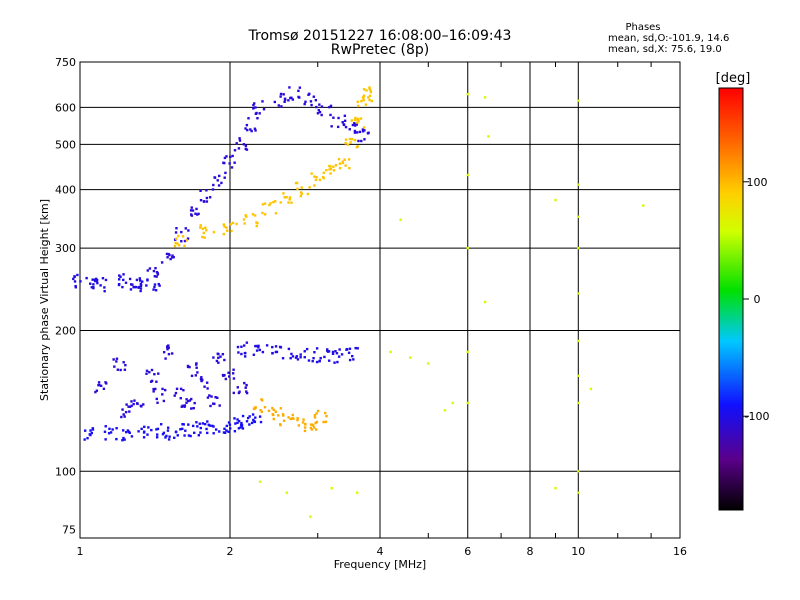 Image resolution: width=800 pixels, height=600 pixels. I want to click on colorbar-label: [deg], so click(733, 78).